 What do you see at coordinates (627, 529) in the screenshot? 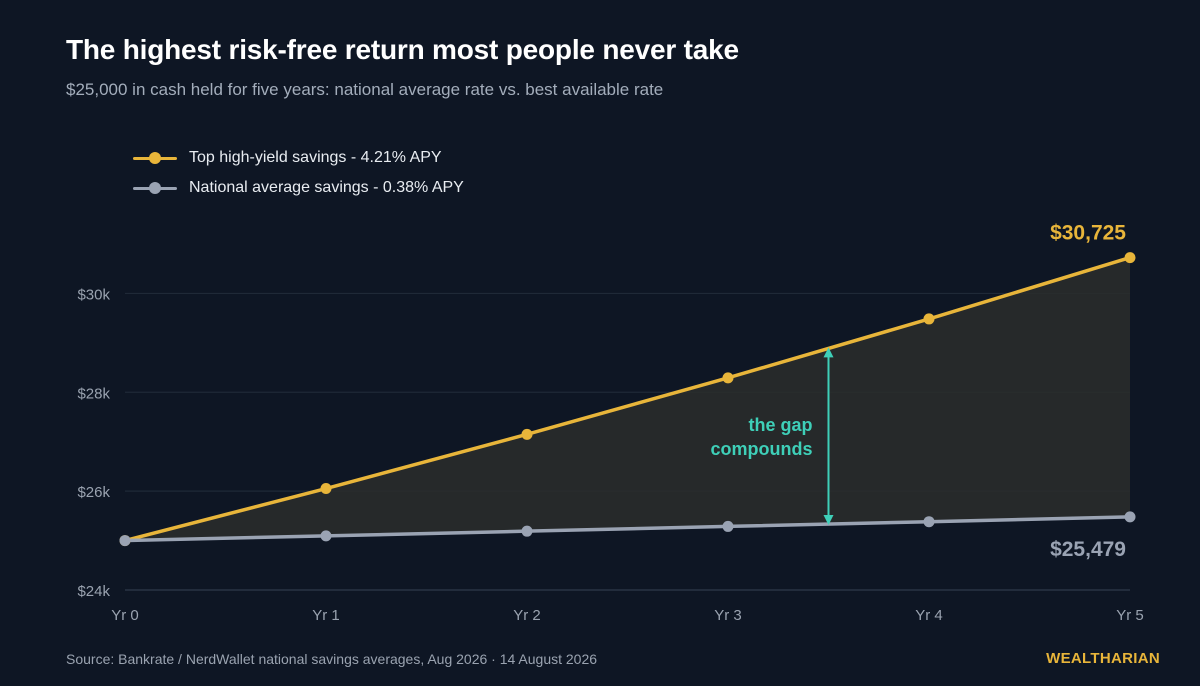
I see `series-line-national-average` at bounding box center [627, 529].